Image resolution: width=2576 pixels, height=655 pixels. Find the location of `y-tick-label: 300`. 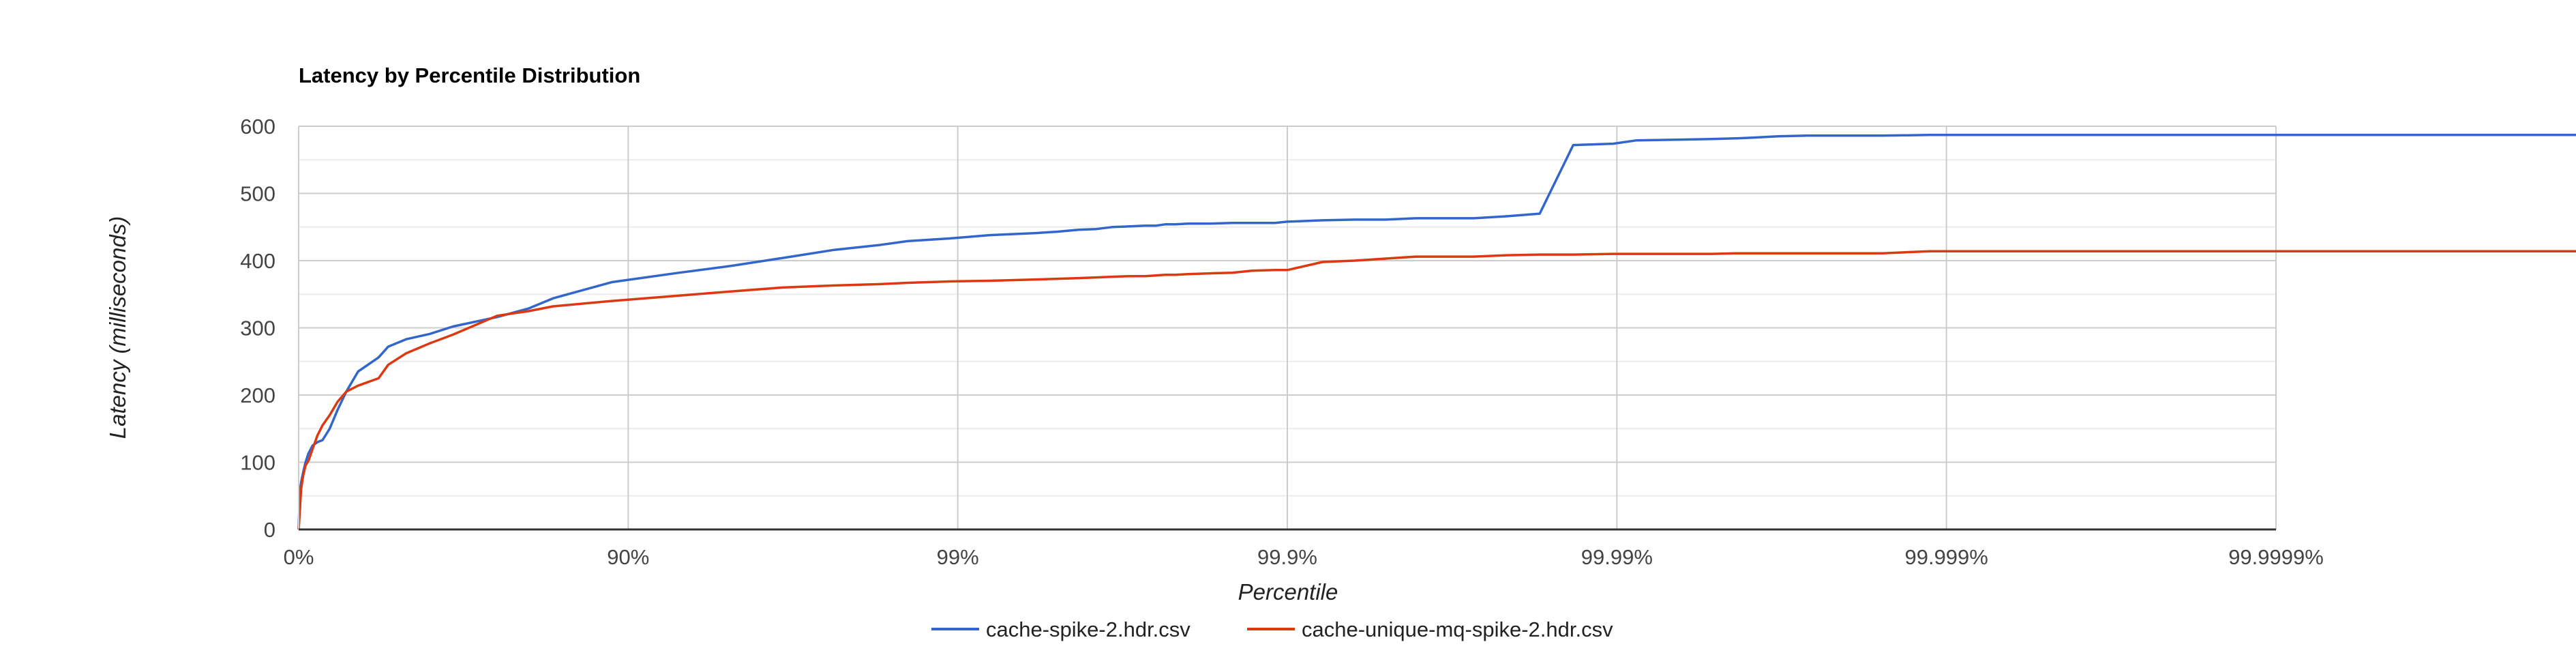

y-tick-label: 300 is located at coordinates (257, 328).